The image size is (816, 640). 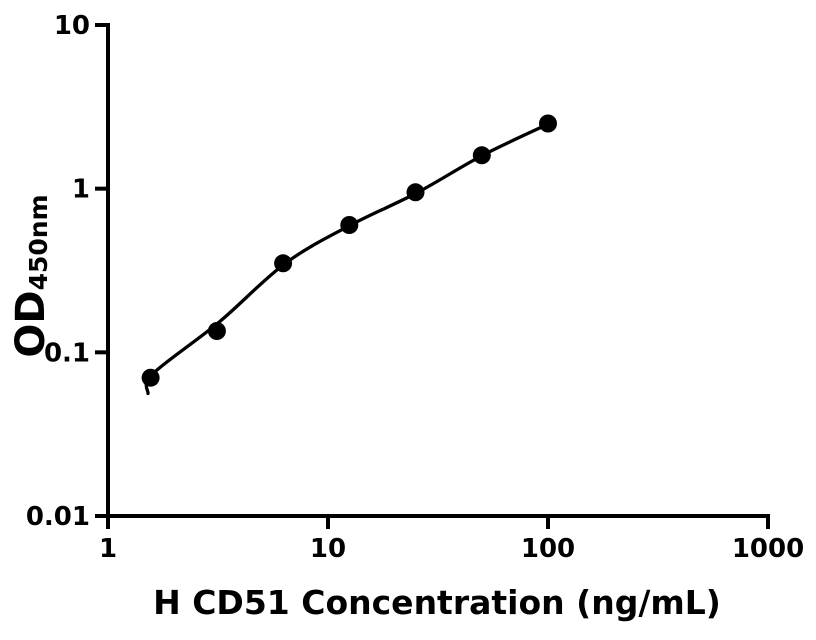 What do you see at coordinates (437, 602) in the screenshot?
I see `x-axis-title: H CD51 Concentration (ng/mL)` at bounding box center [437, 602].